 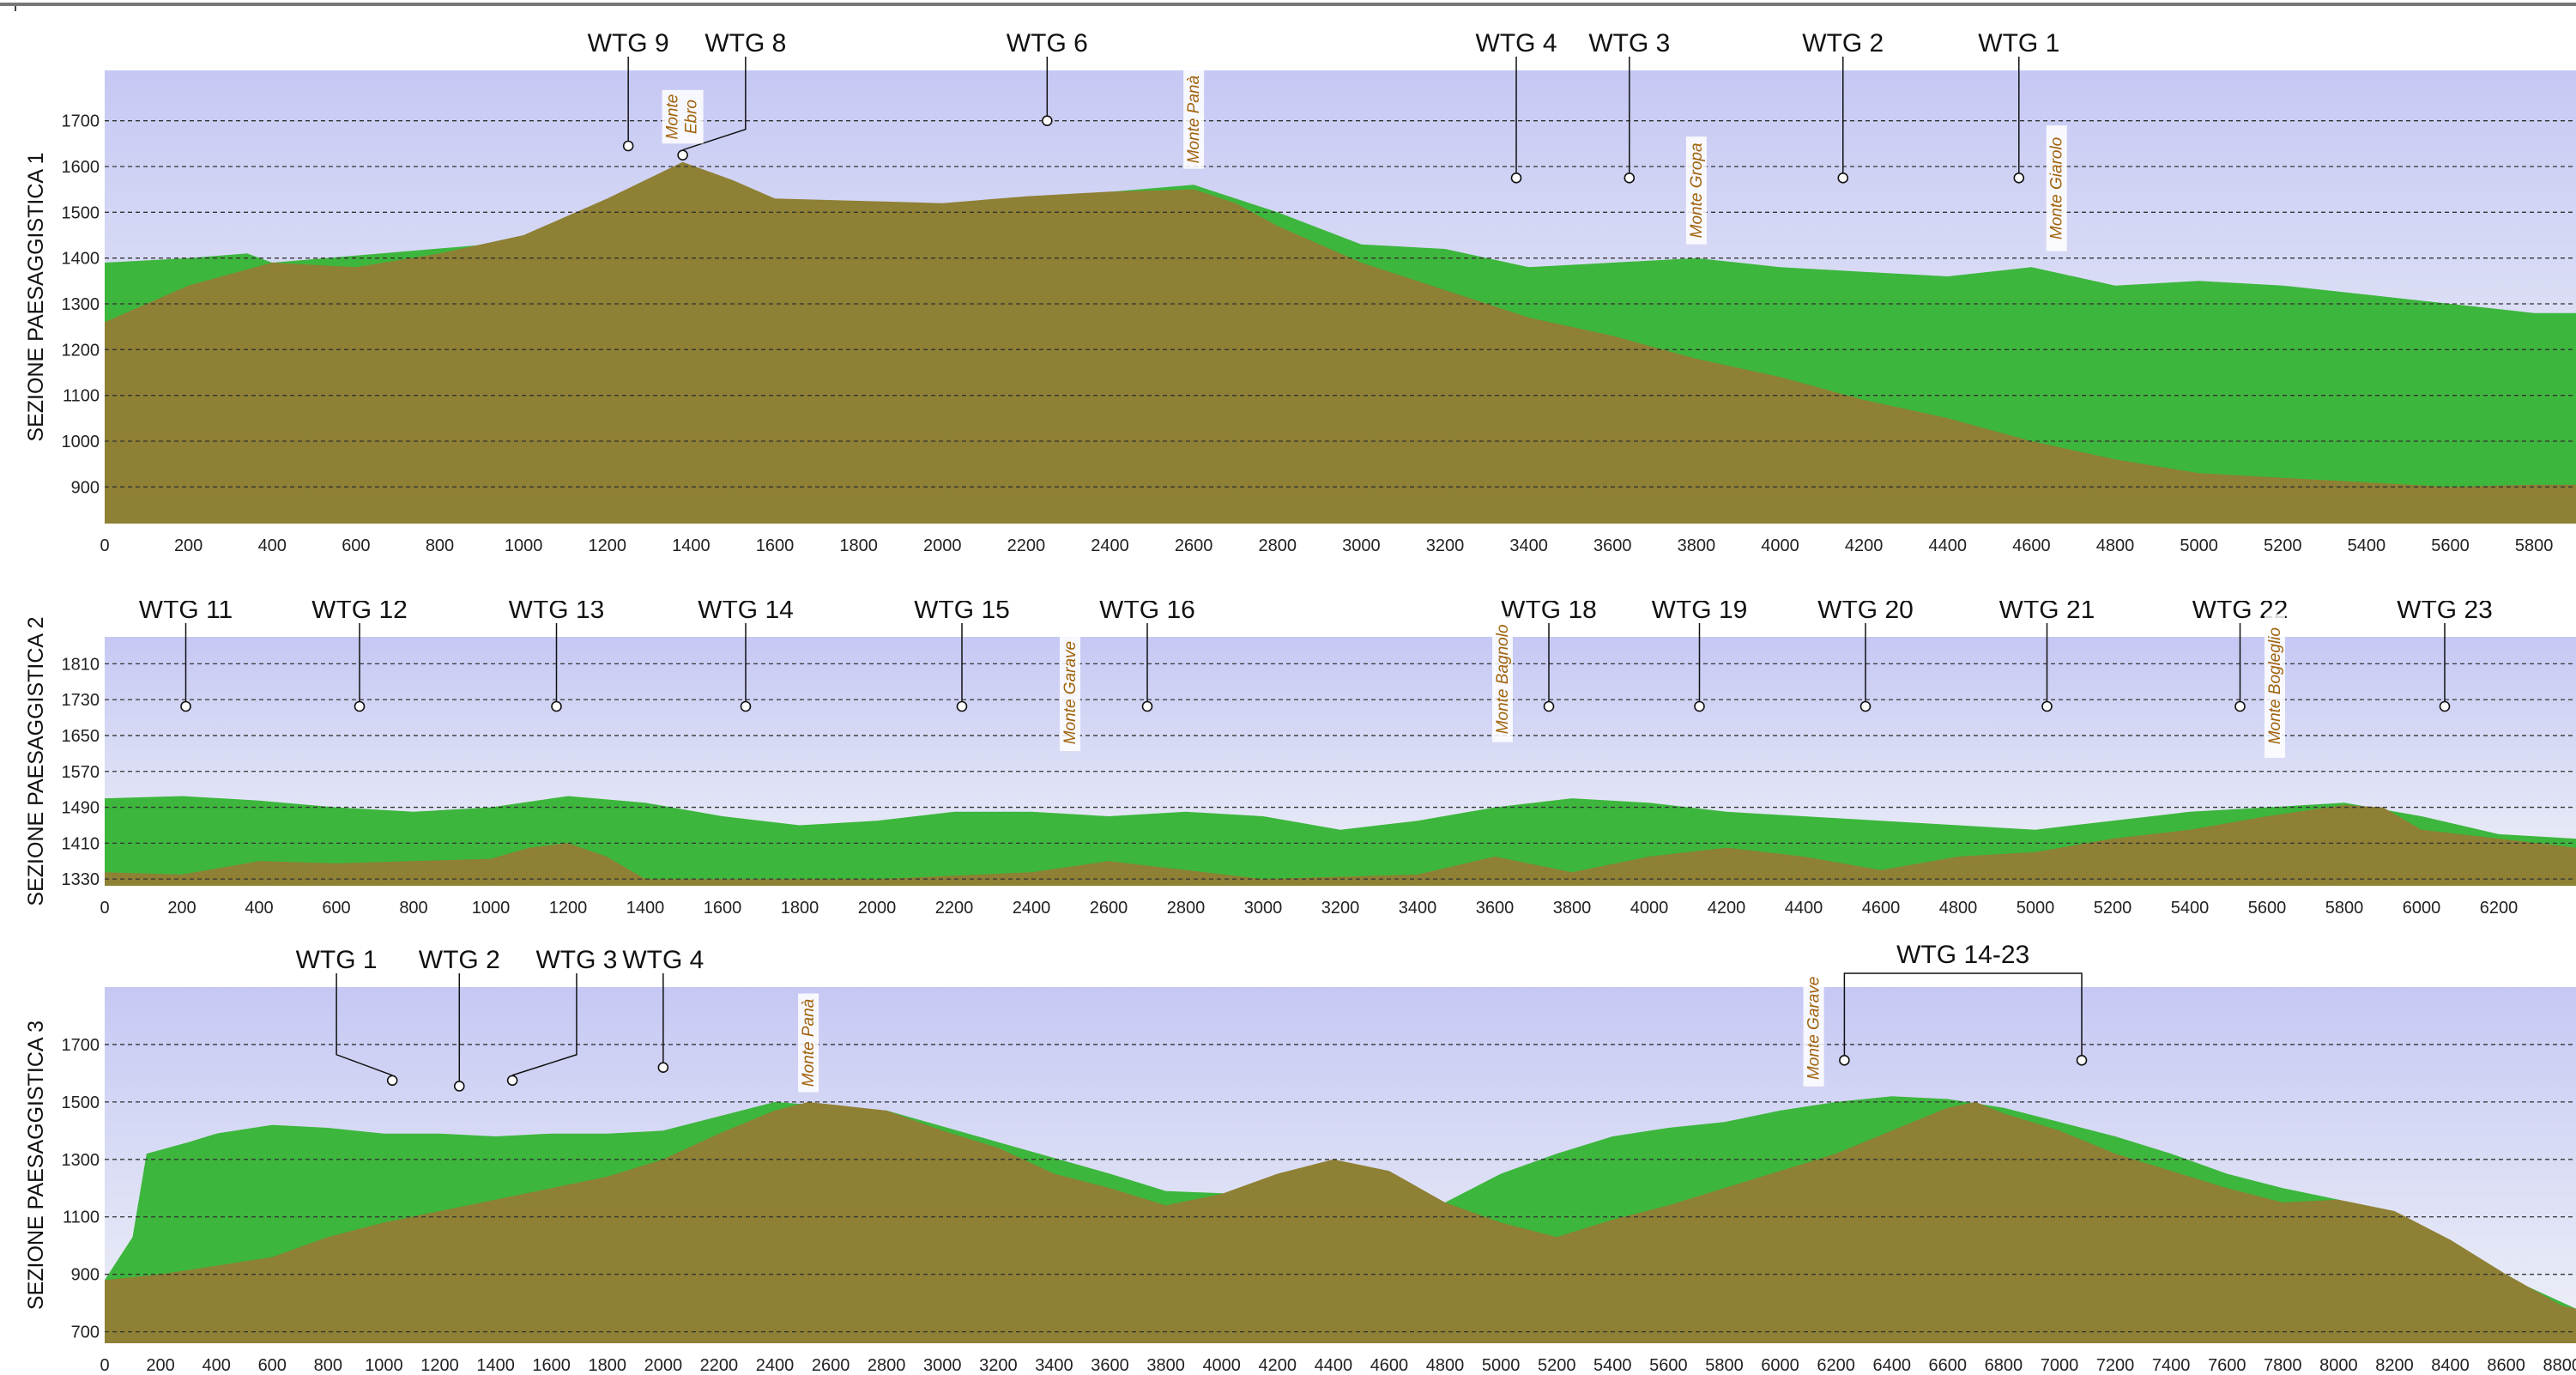 I want to click on turbine-label: WTG 6, so click(x=1047, y=43).